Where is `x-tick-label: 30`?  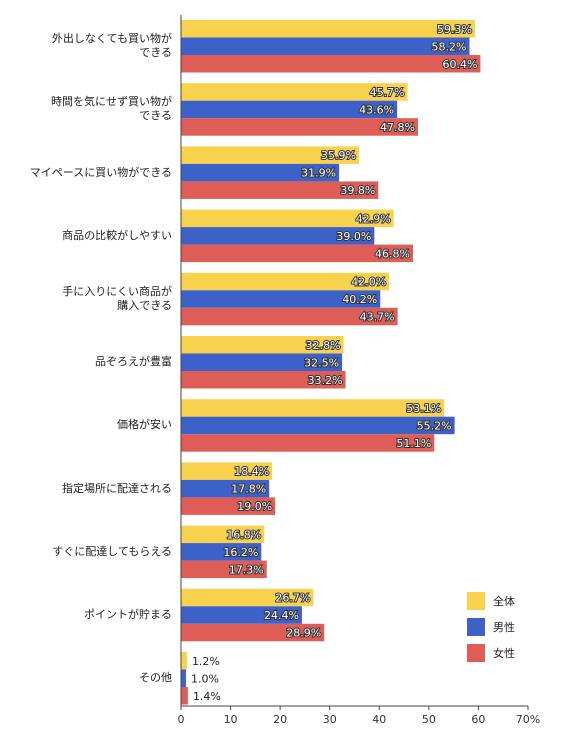
x-tick-label: 30 is located at coordinates (330, 719).